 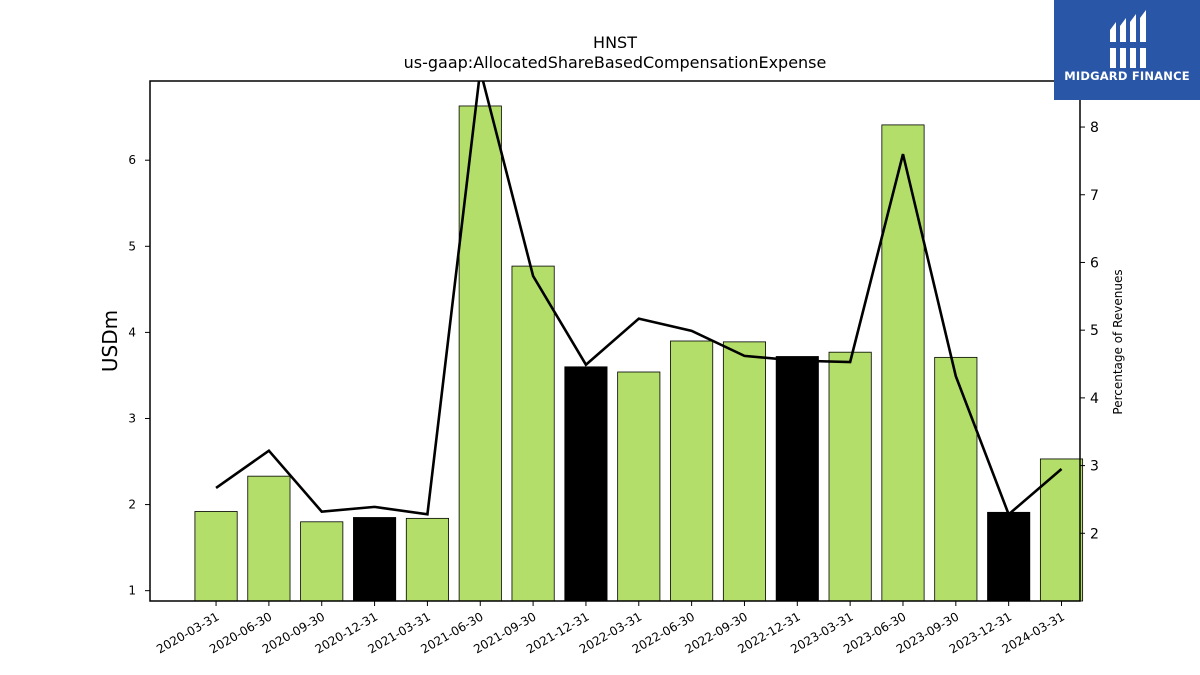 What do you see at coordinates (139, 375) in the screenshot?
I see `left-axis: 1 2 3 4 5 6` at bounding box center [139, 375].